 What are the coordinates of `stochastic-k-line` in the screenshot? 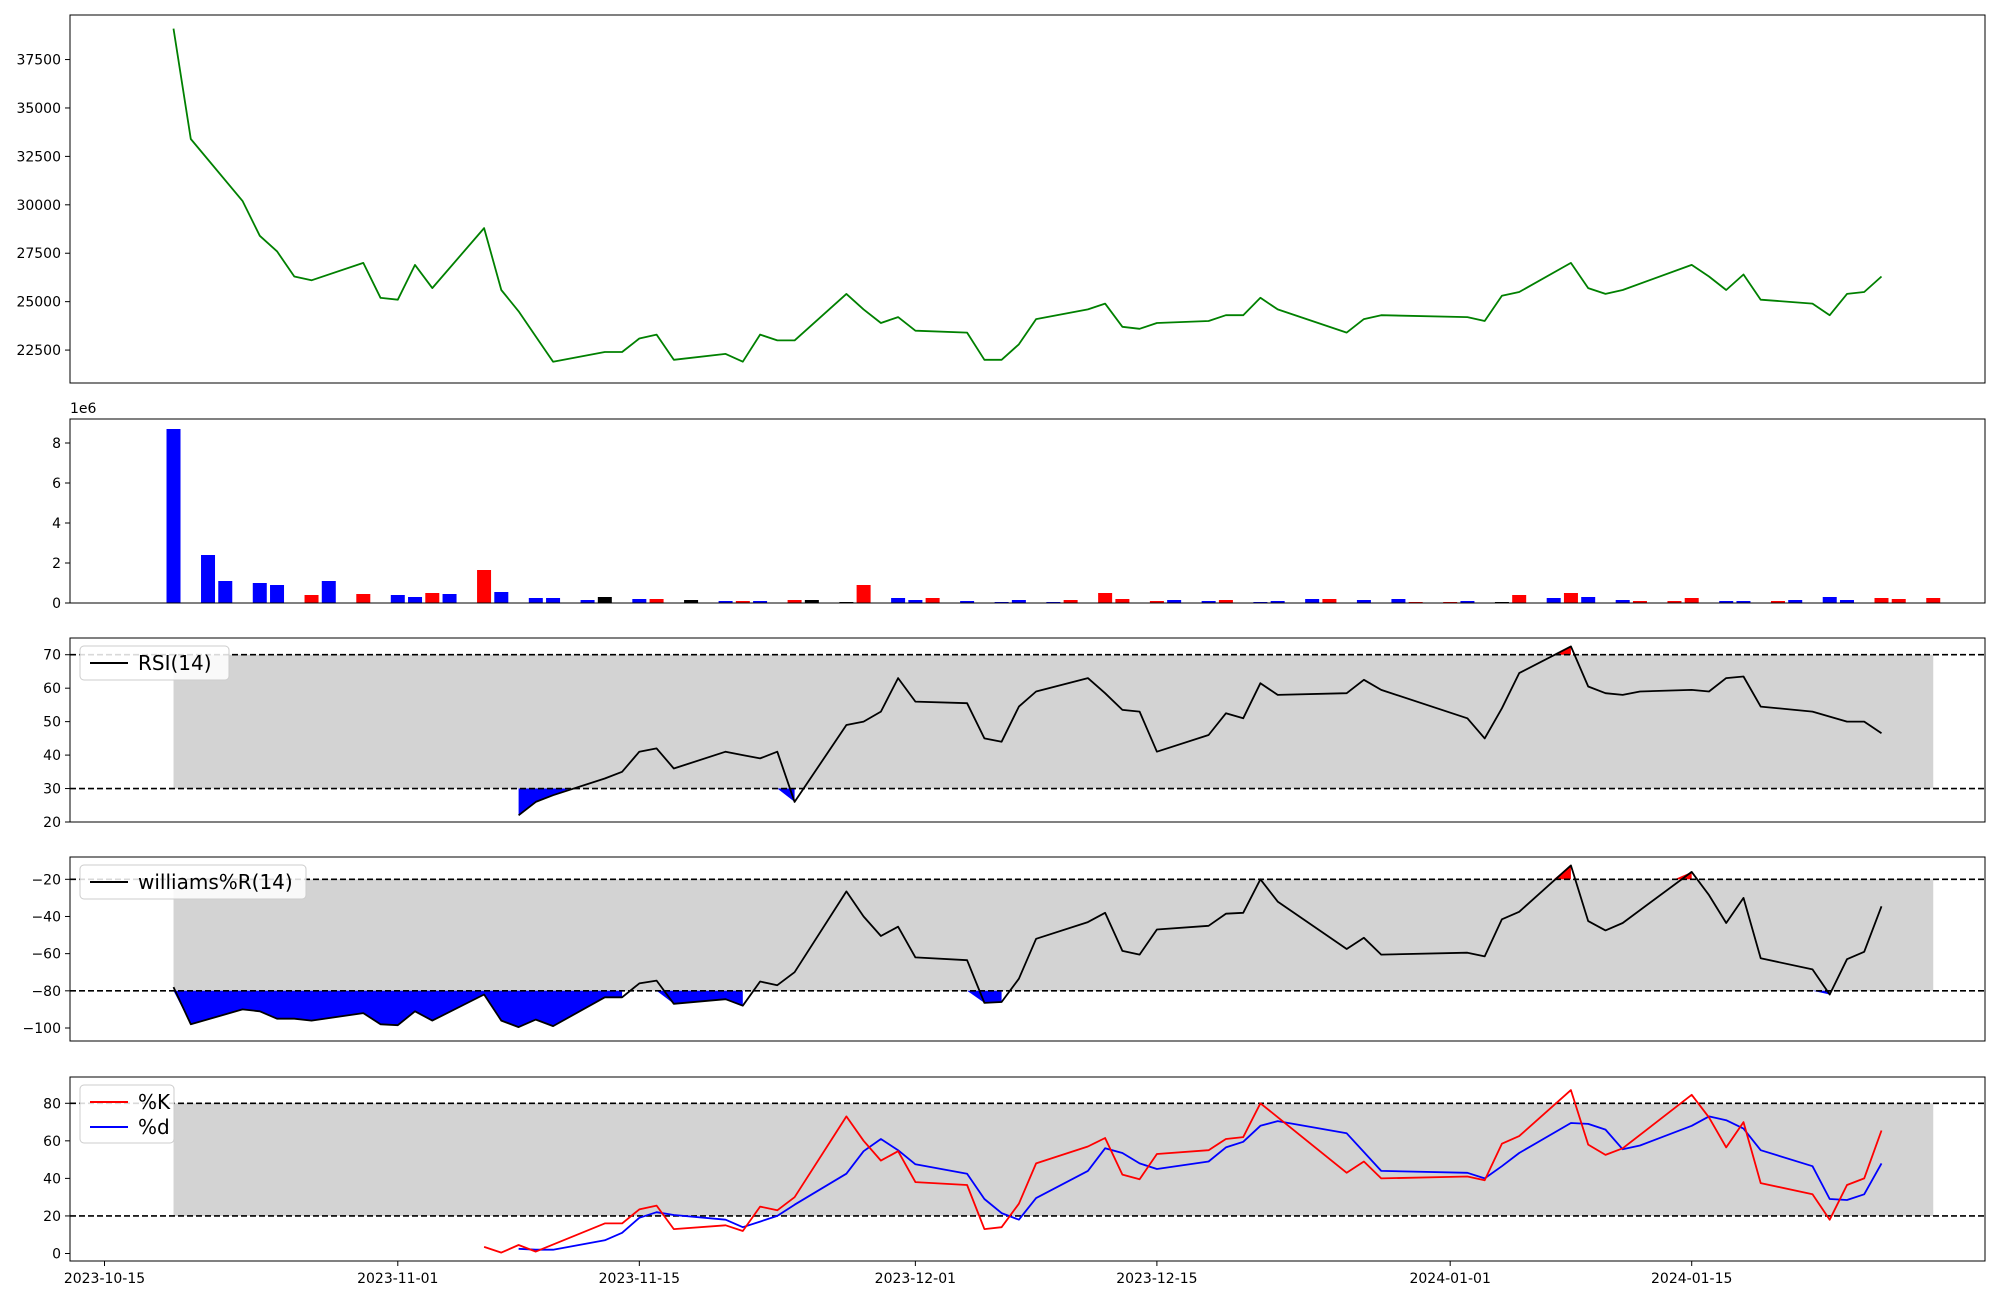 It's located at (1183, 1171).